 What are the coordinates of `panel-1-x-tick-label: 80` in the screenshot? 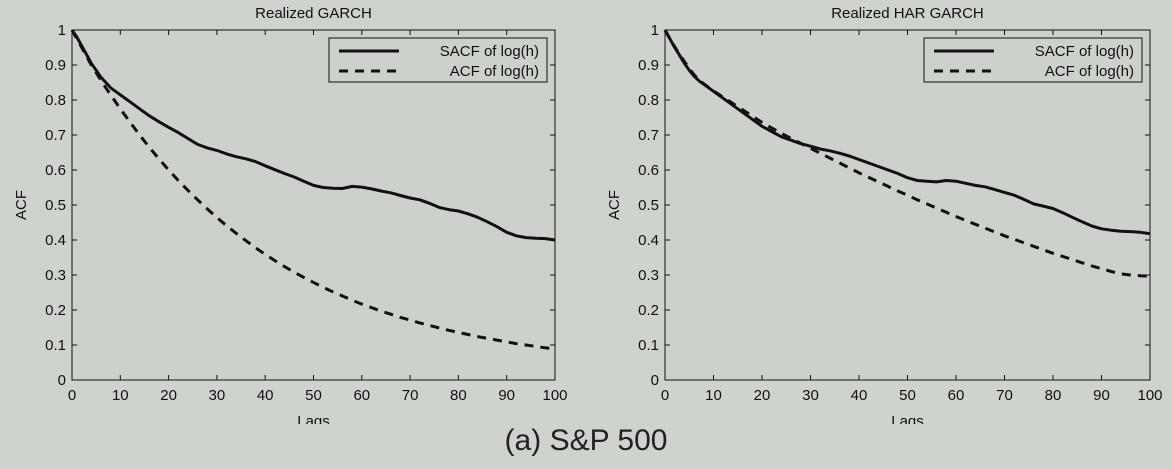 It's located at (458, 395).